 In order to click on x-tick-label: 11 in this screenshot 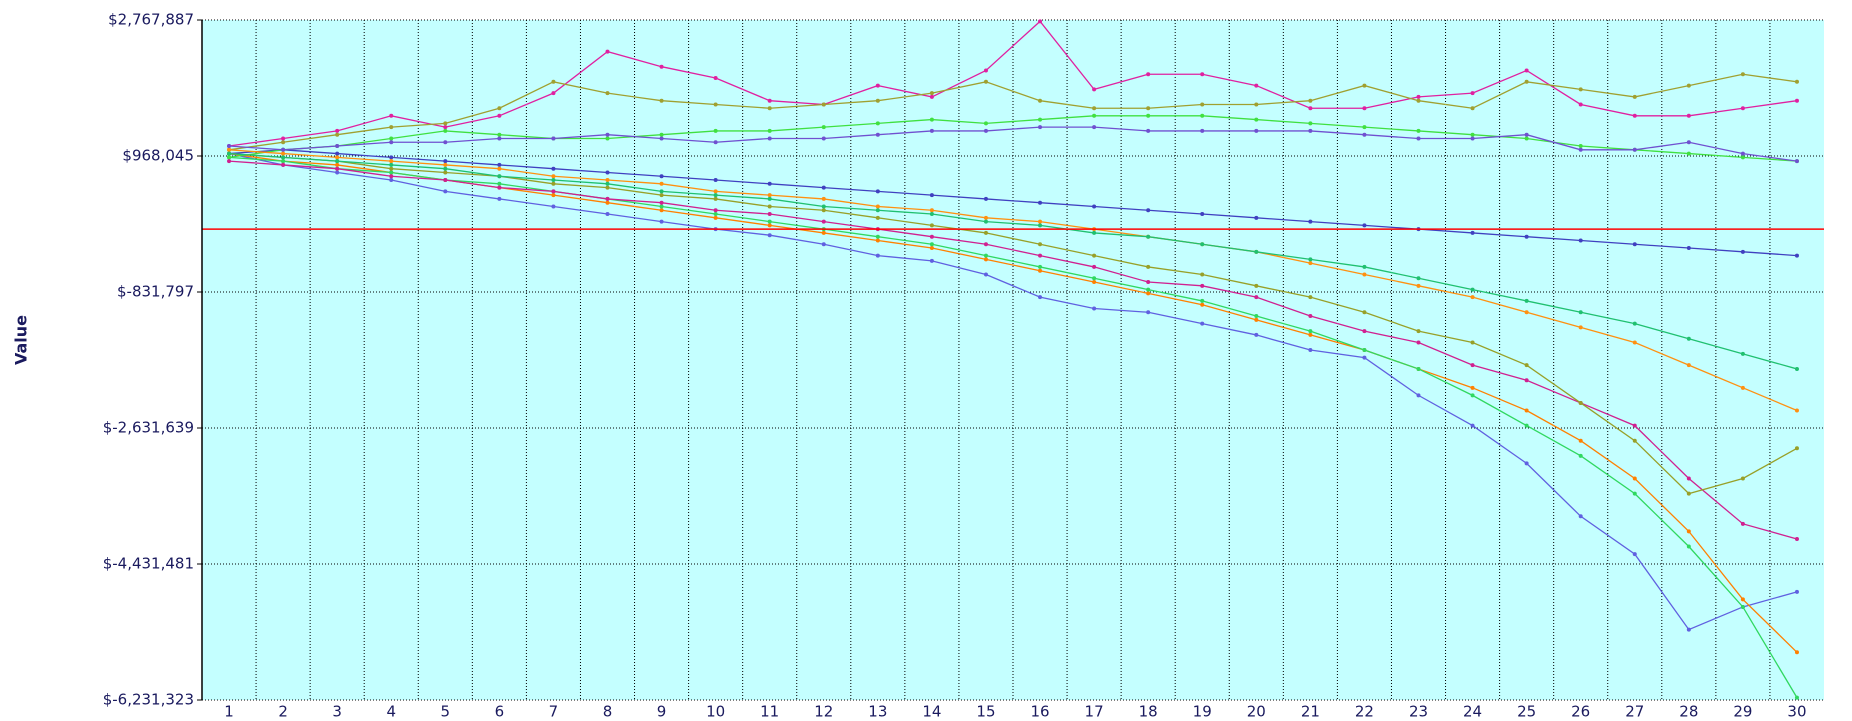, I will do `click(769, 712)`.